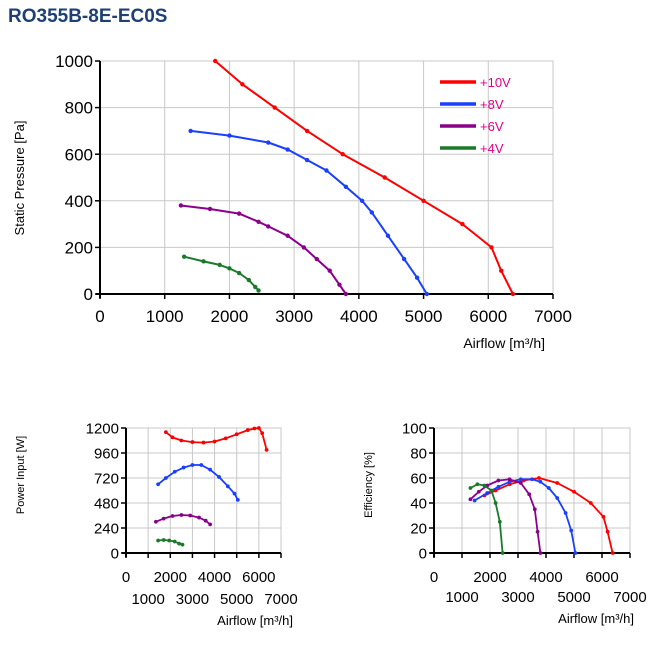 The height and width of the screenshot is (661, 672). Describe the element at coordinates (418, 478) in the screenshot. I see `y-tick-label: 60` at that location.